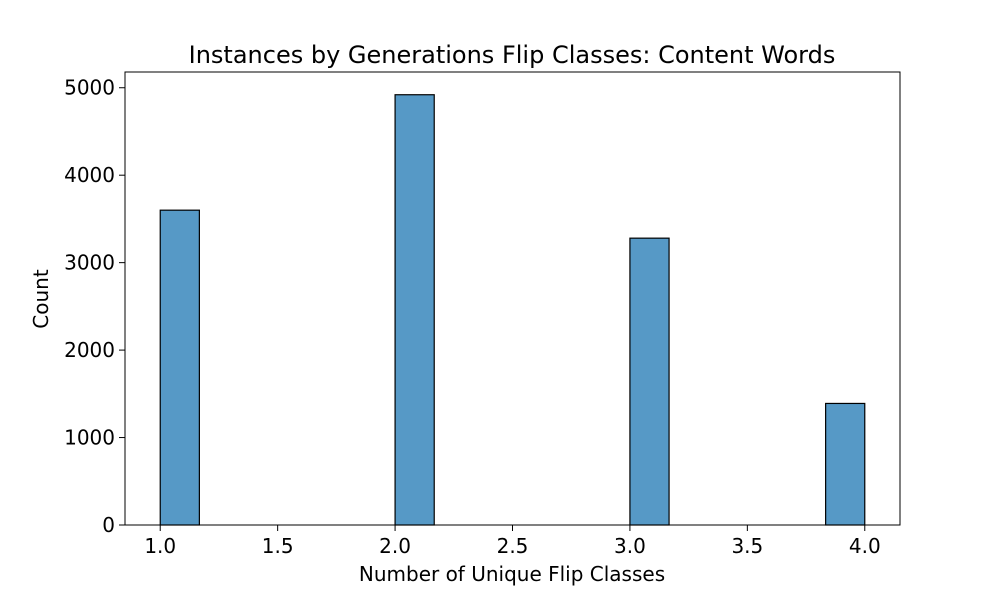  I want to click on y-tick-label: 4000, so click(89, 175).